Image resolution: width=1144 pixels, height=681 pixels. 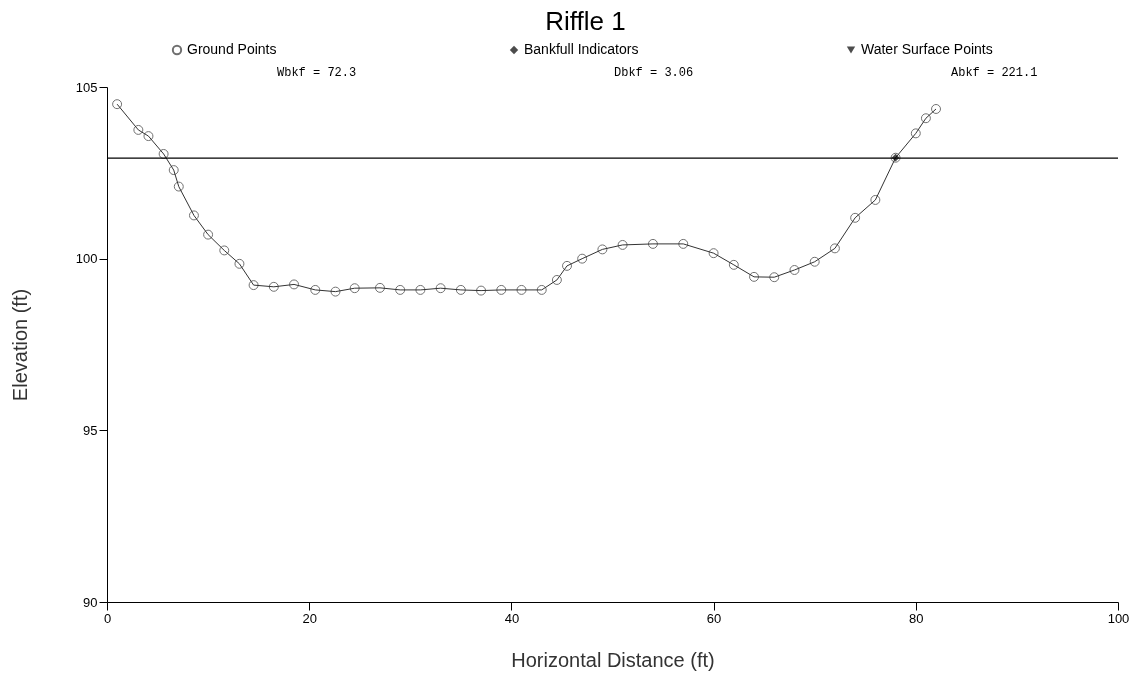 I want to click on text: Dbkf = 3.06, so click(x=654, y=73).